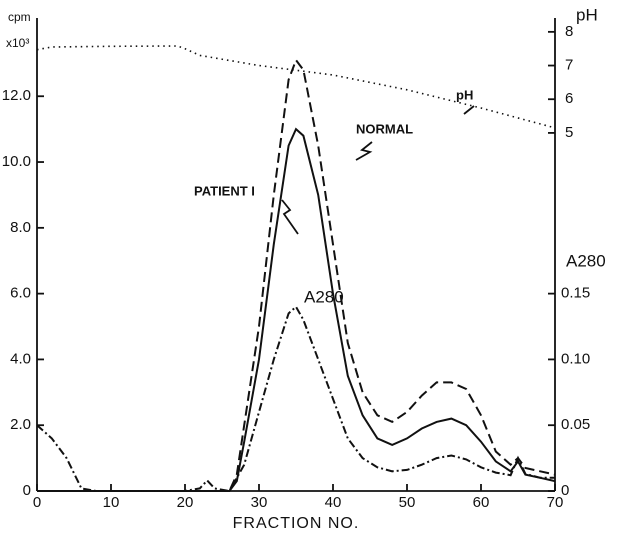 This screenshot has height=544, width=622. What do you see at coordinates (20, 293) in the screenshot?
I see `y-tick-label: 6.0` at bounding box center [20, 293].